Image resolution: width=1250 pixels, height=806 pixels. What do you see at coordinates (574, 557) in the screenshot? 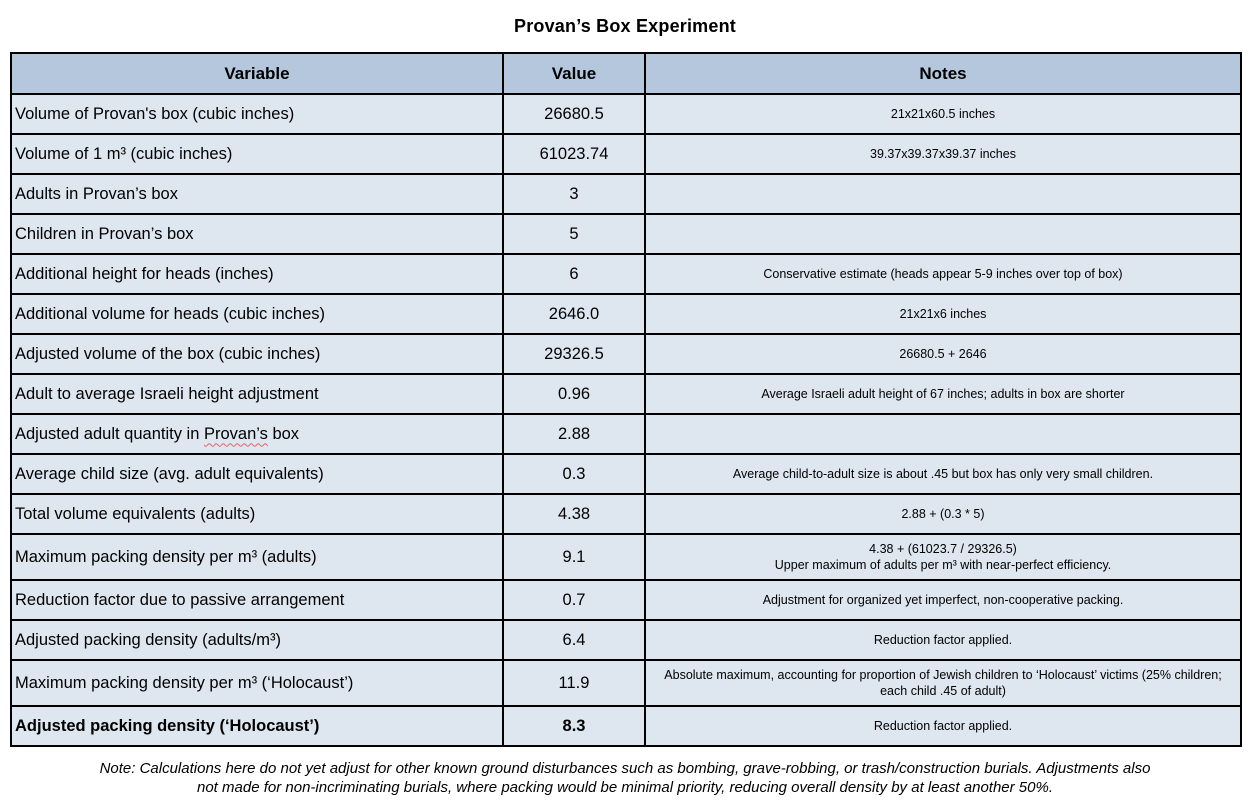
I see `value-cell: 9.1` at bounding box center [574, 557].